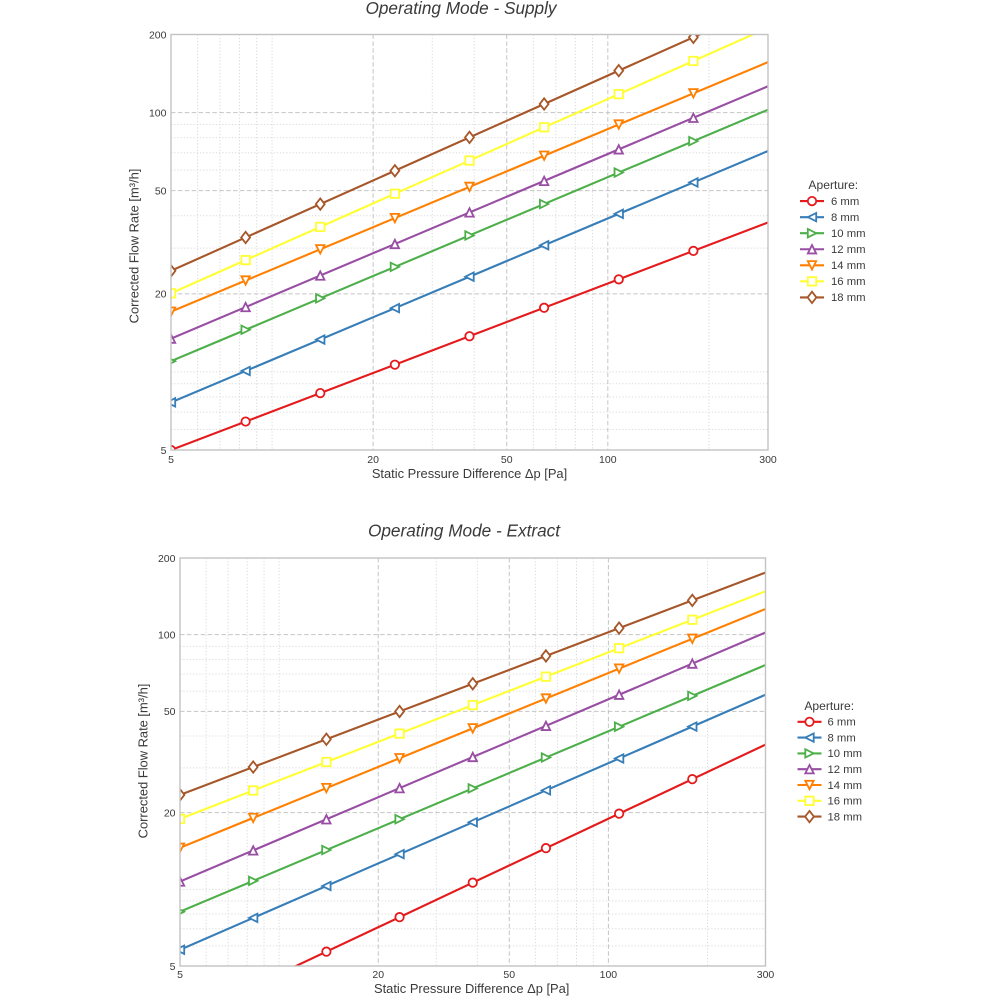  I want to click on svg-text: Operating Mode - Supply, so click(461, 9).